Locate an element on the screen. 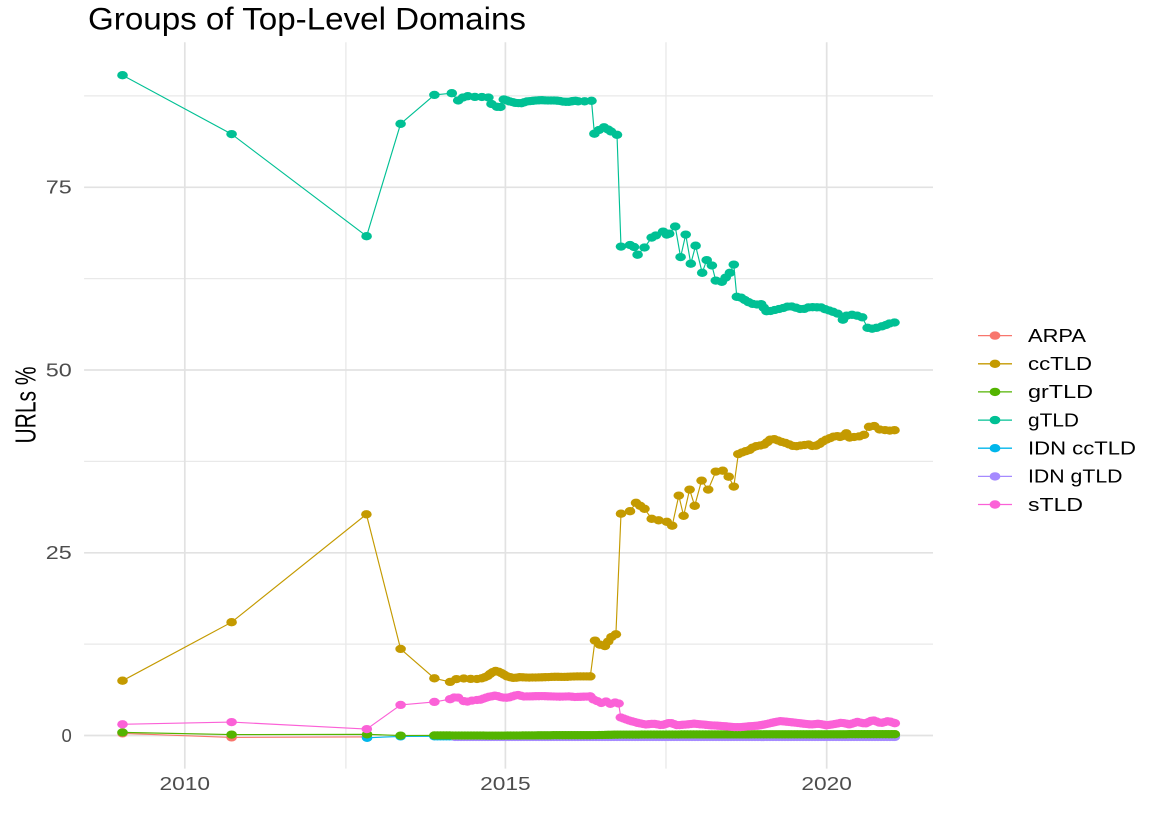 Image resolution: width=1164 pixels, height=827 pixels. svg-text: 0 is located at coordinates (67, 735).